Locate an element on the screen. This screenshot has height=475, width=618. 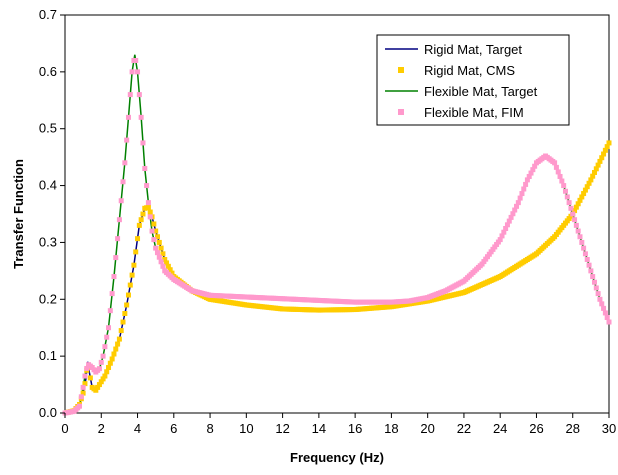
x-tick-label: 20 is located at coordinates (427, 428).